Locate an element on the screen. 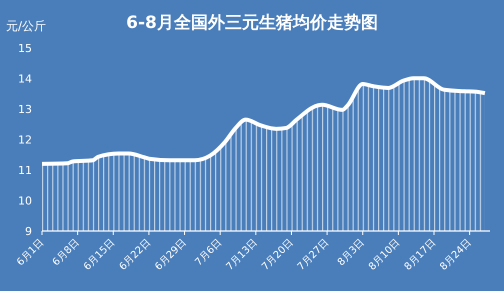 Image resolution: width=504 pixels, height=291 pixels. y-tick-label: 12 is located at coordinates (25, 140).